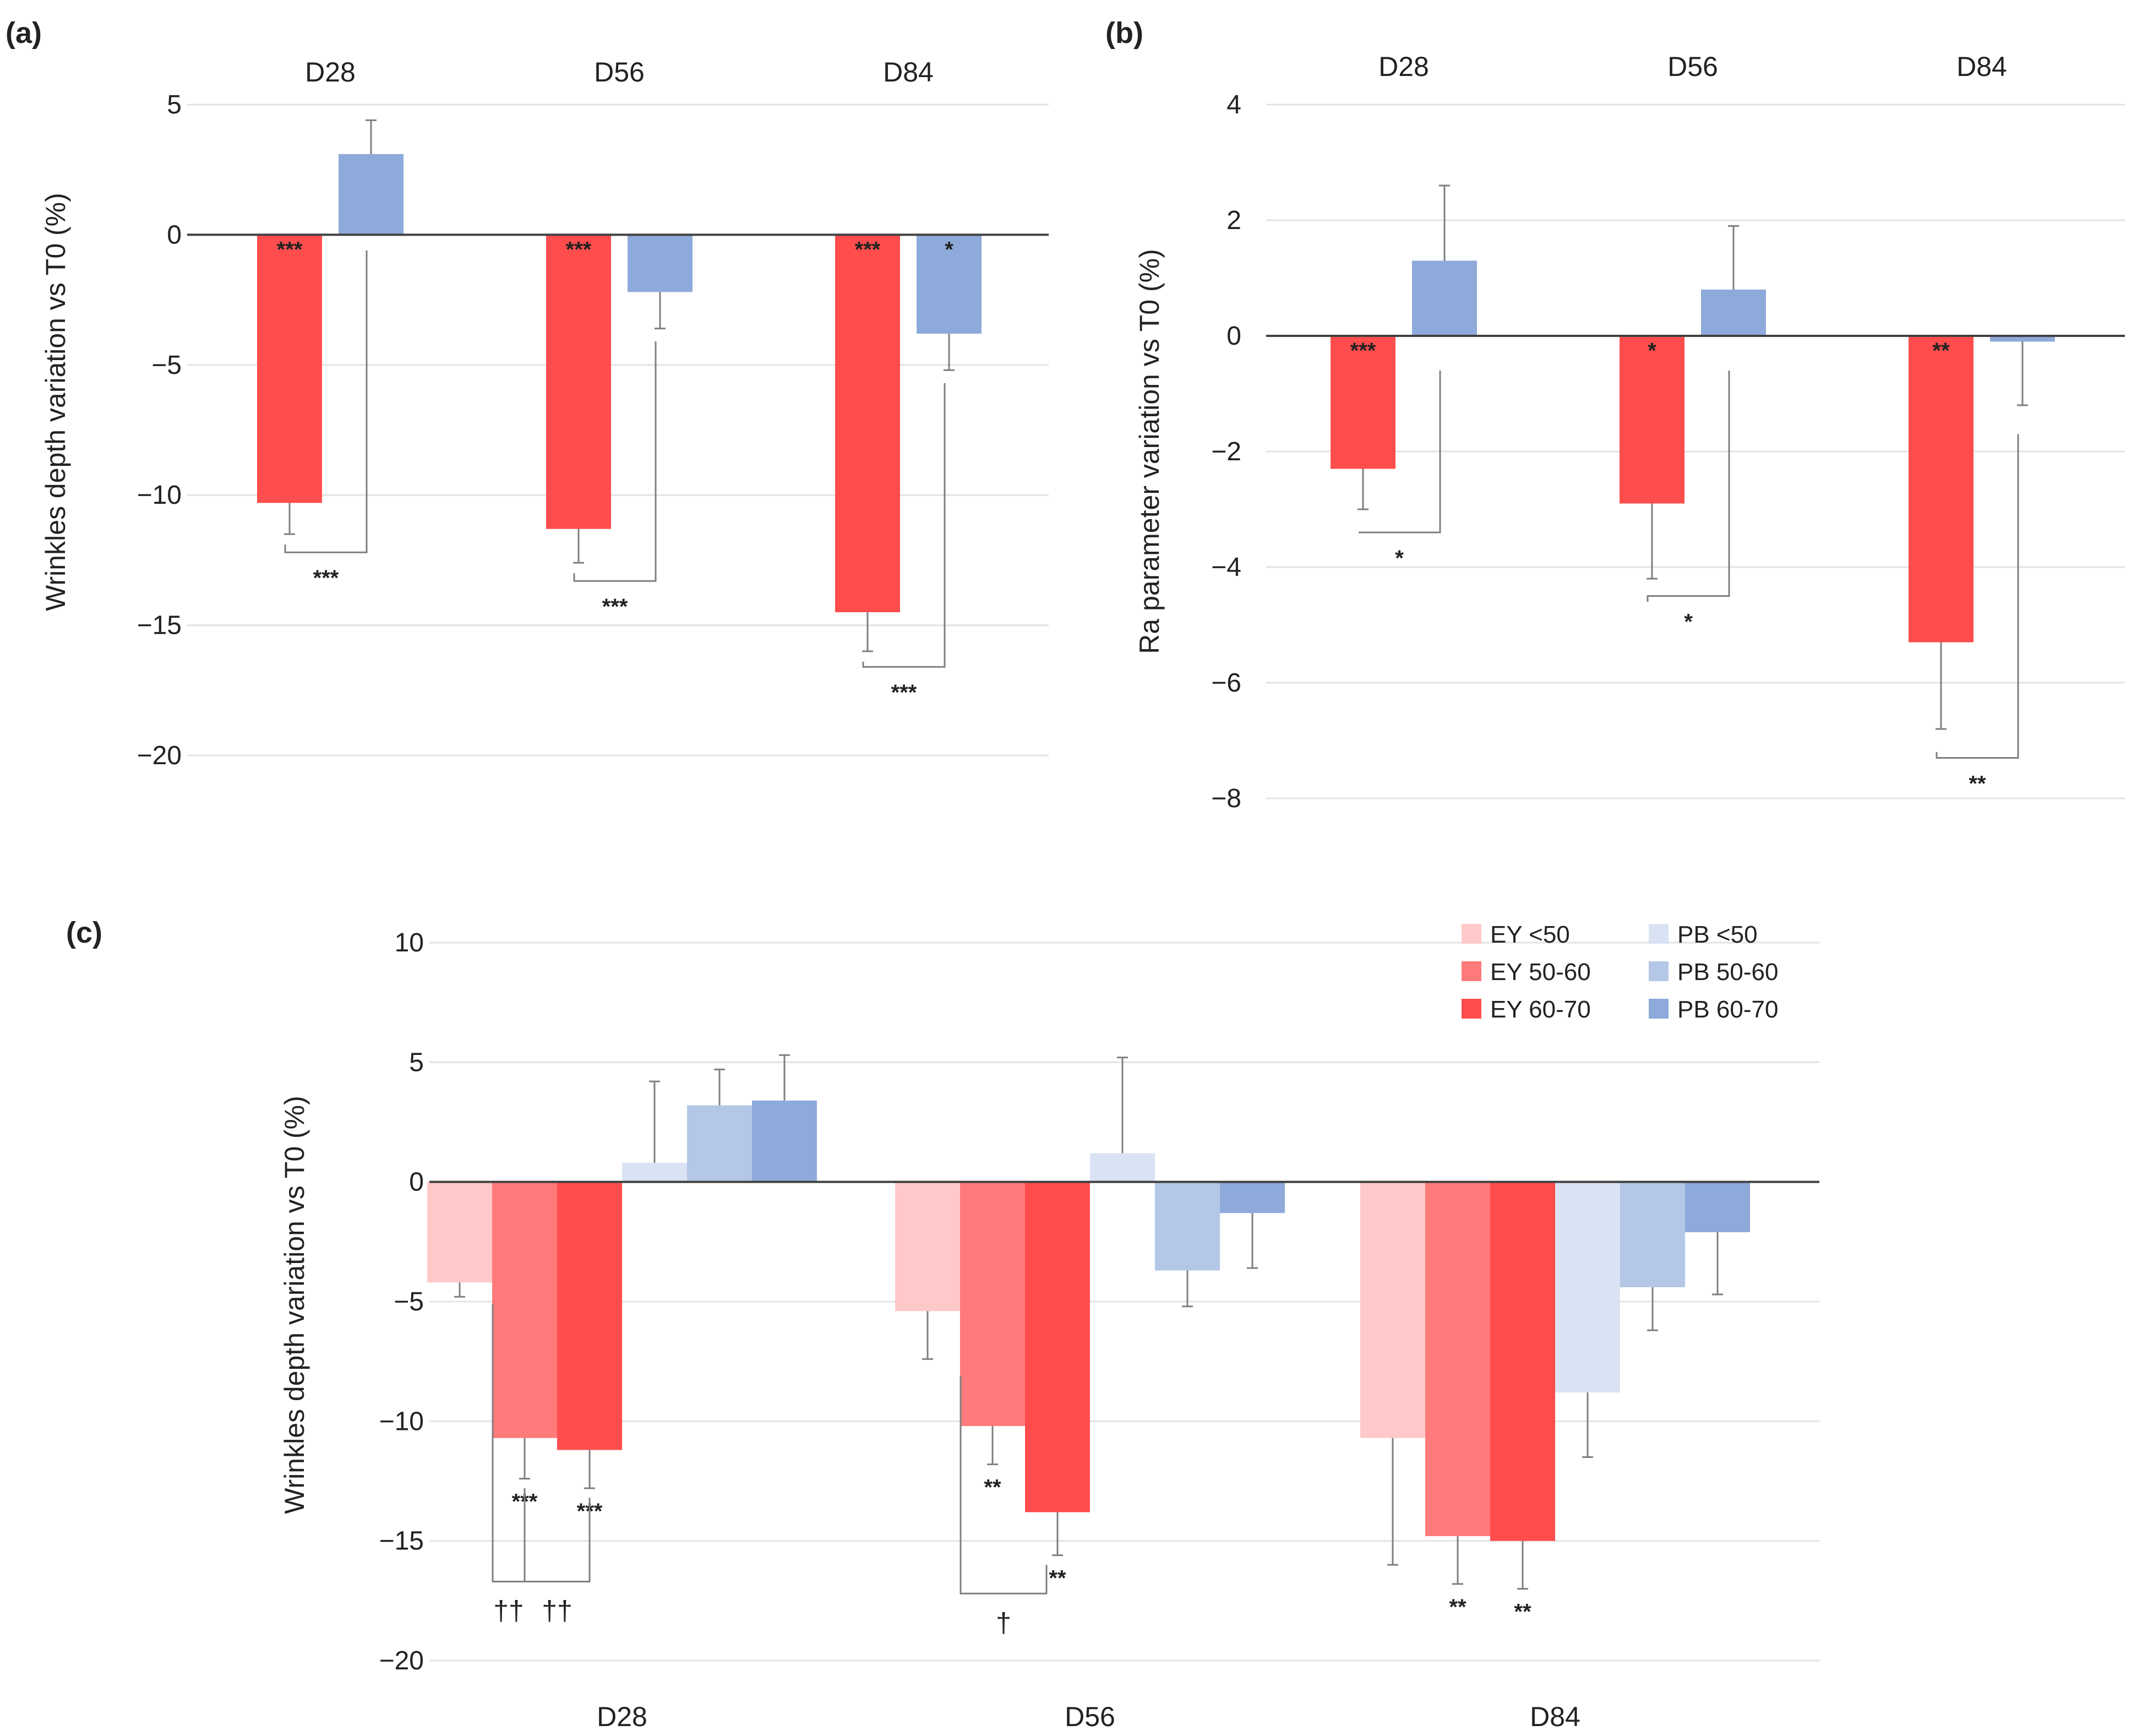 This screenshot has height=1736, width=2137. What do you see at coordinates (24, 33) in the screenshot?
I see `panel-label: (a)` at bounding box center [24, 33].